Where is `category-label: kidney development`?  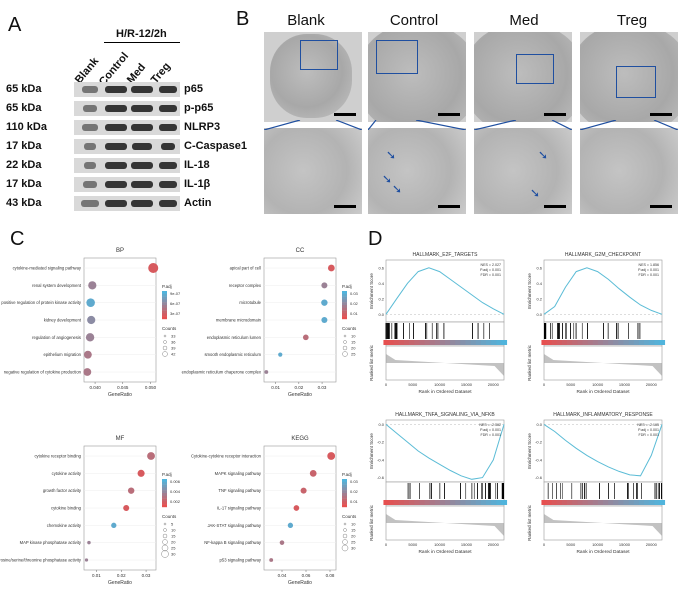
category-label: kidney development is located at coordinates (63, 320).